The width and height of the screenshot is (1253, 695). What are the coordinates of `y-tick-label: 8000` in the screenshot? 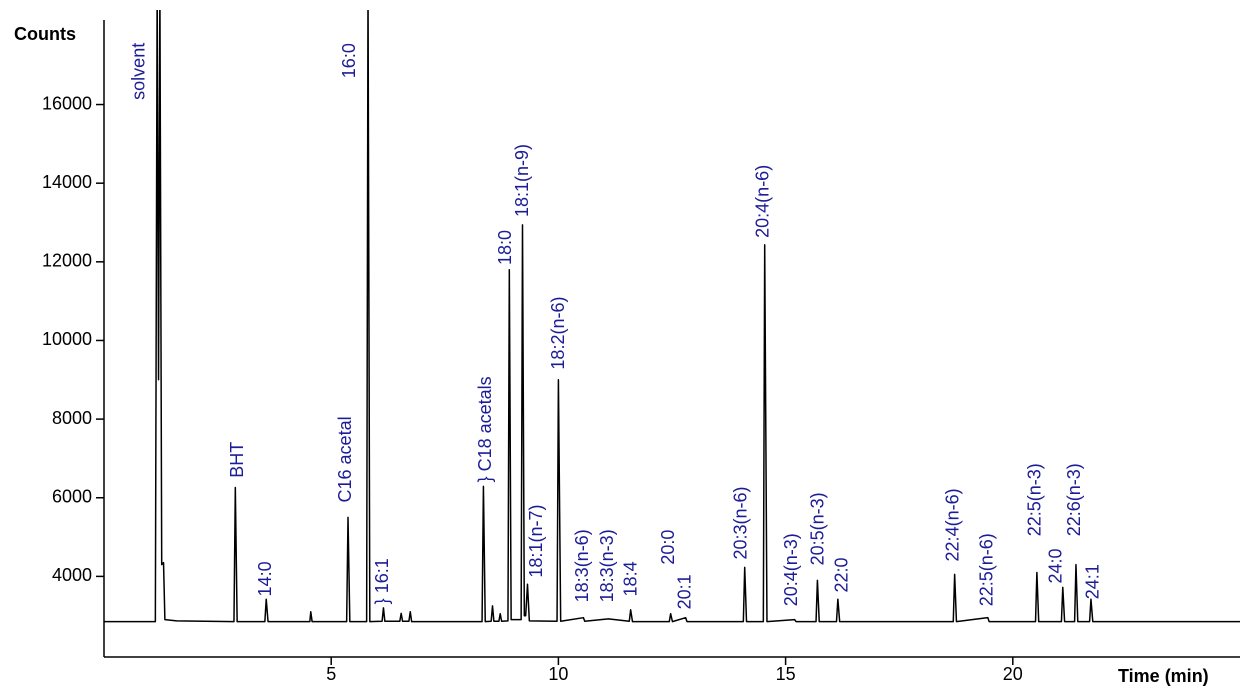 It's located at (72, 418).